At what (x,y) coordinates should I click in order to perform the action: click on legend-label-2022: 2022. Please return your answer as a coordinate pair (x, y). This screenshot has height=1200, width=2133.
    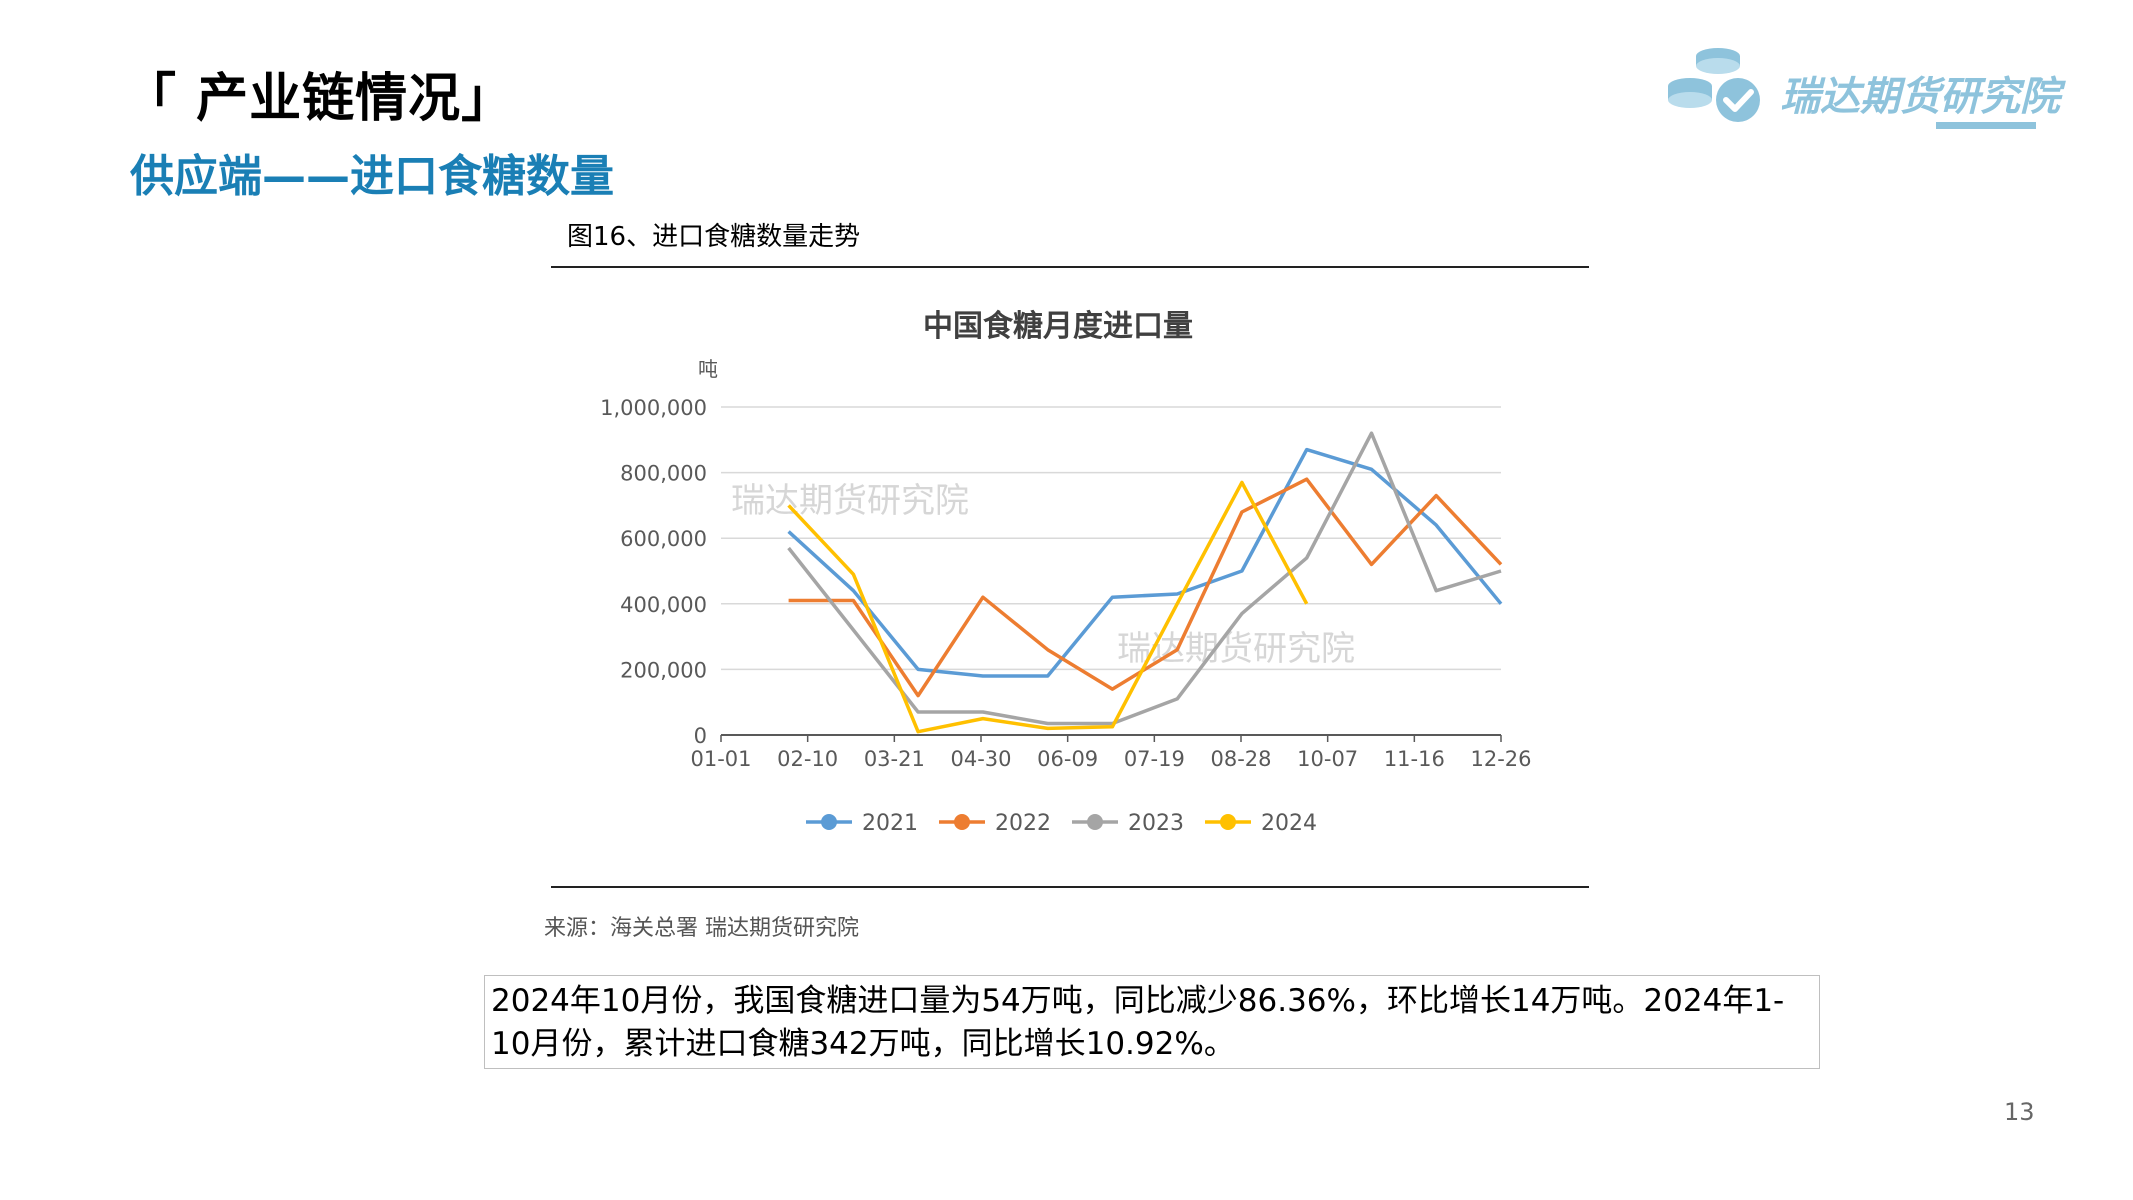
    Looking at the image, I should click on (1023, 823).